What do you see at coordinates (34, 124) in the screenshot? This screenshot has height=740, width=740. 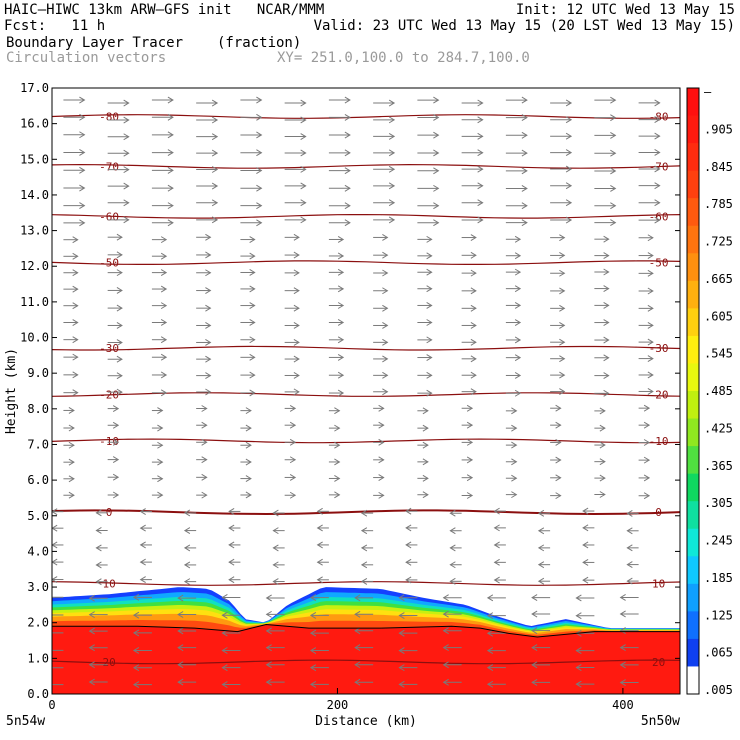 I see `y-tick-label: 16.0` at bounding box center [34, 124].